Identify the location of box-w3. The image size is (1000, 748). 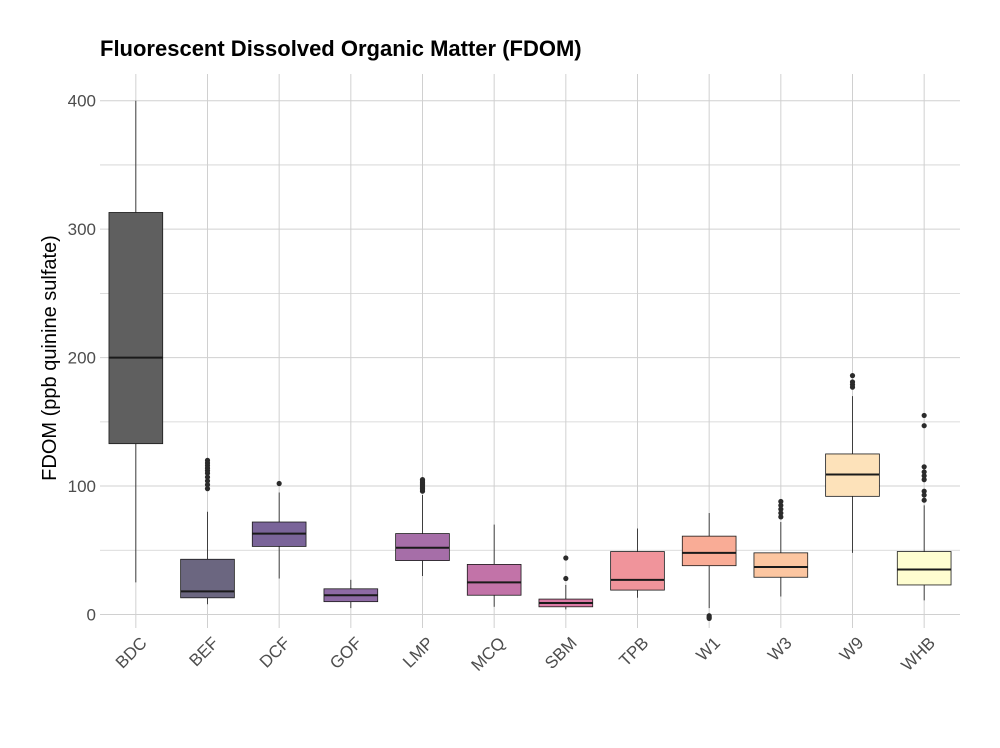
(781, 547).